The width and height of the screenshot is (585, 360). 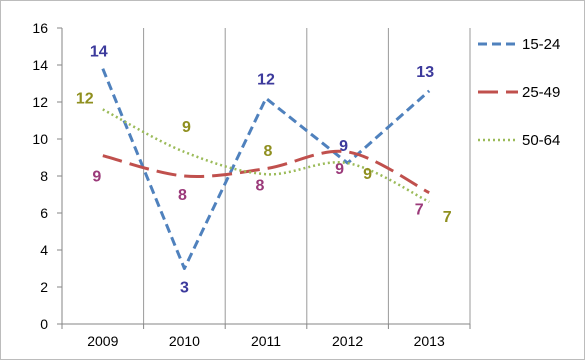 What do you see at coordinates (44, 250) in the screenshot?
I see `y-tick-label: 4` at bounding box center [44, 250].